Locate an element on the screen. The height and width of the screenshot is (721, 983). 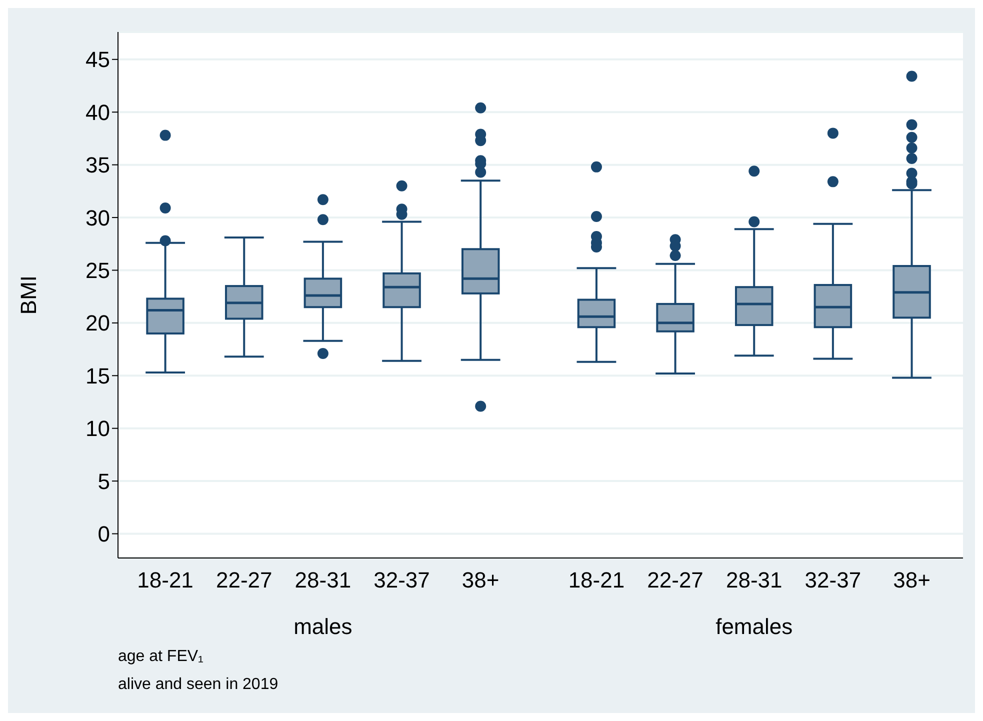
y-tick-label: 35 is located at coordinates (98, 165).